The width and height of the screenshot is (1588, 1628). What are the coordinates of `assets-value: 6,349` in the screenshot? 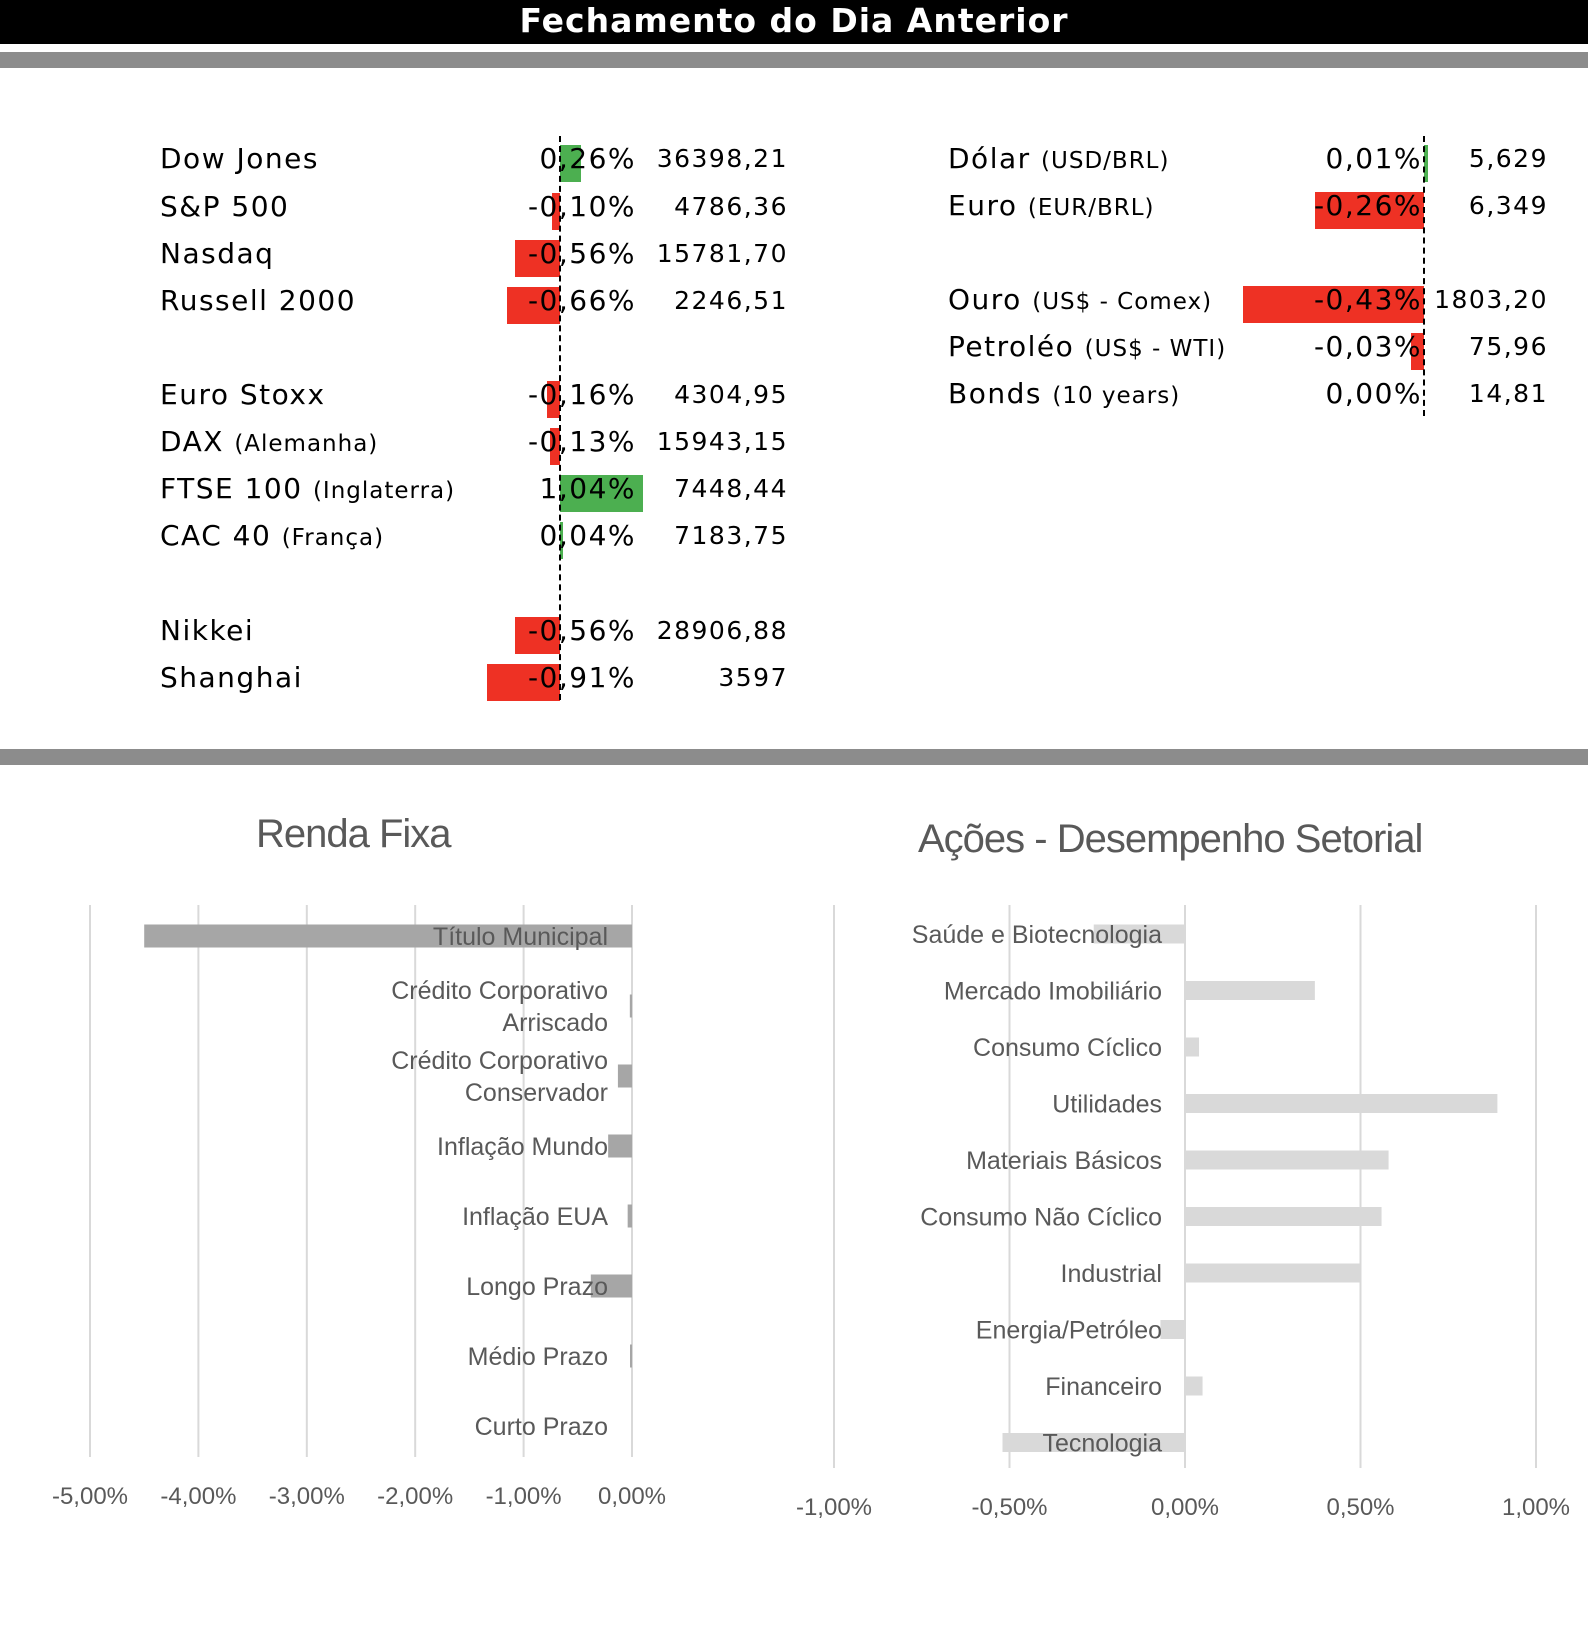 It's located at (1508, 205).